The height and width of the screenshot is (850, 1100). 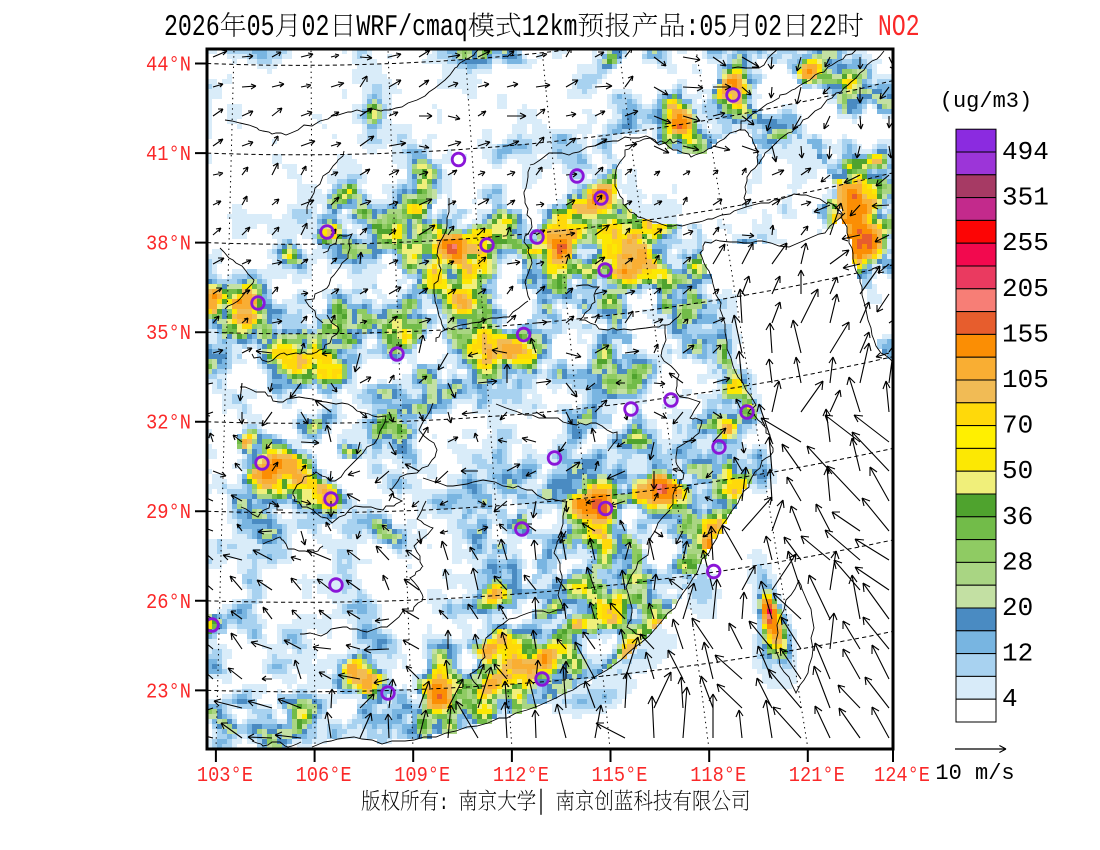 What do you see at coordinates (718, 776) in the screenshot?
I see `svg-text: 118°E` at bounding box center [718, 776].